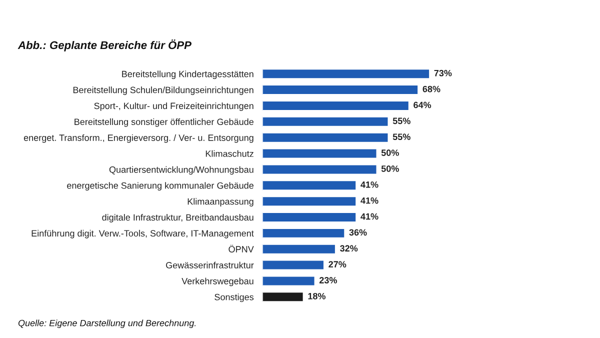 The height and width of the screenshot is (338, 600). What do you see at coordinates (218, 282) in the screenshot?
I see `y-tick-label: Verkehrswegebau` at bounding box center [218, 282].